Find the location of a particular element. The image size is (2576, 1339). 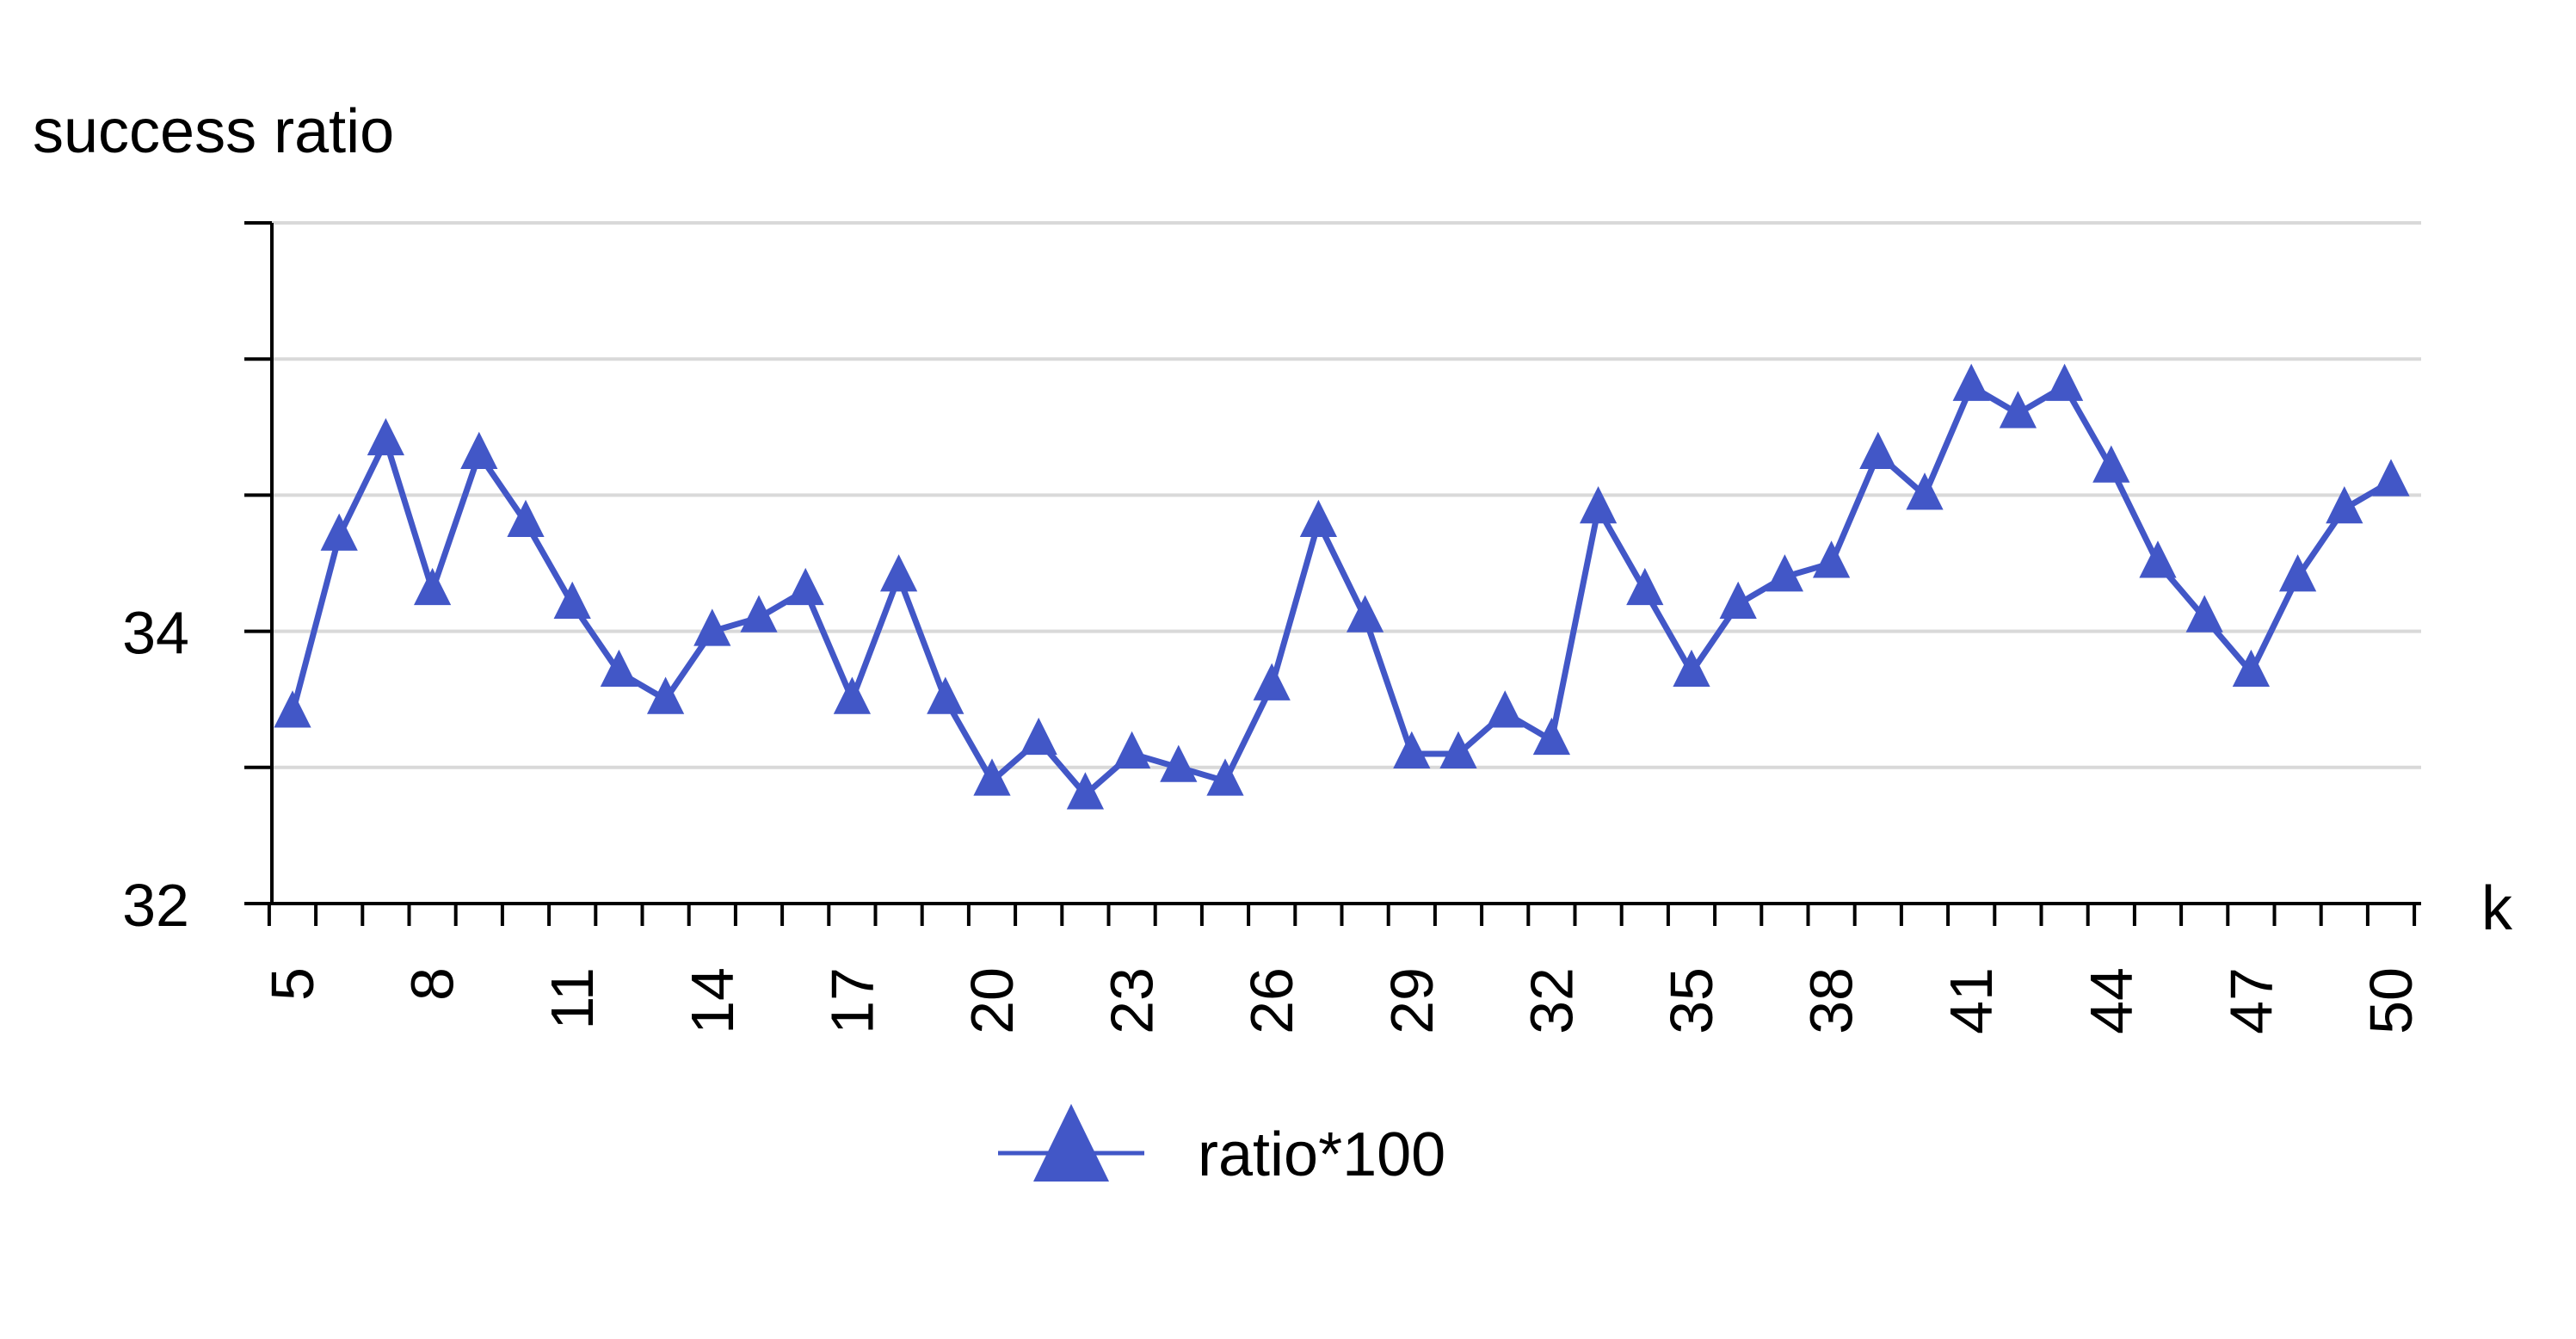

x-axis-title: k is located at coordinates (2497, 908).